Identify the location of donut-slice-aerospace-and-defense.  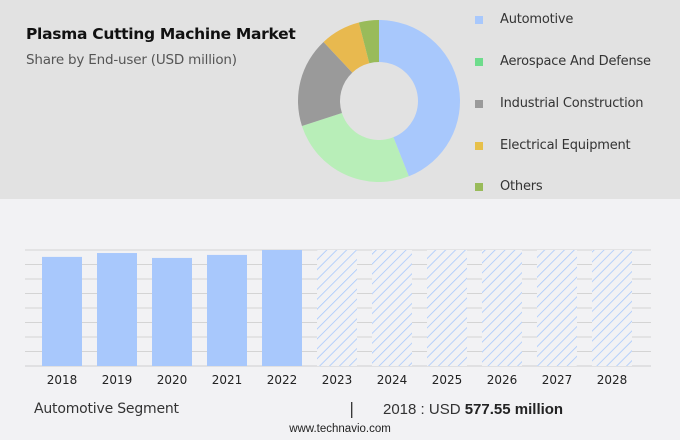
(355, 147).